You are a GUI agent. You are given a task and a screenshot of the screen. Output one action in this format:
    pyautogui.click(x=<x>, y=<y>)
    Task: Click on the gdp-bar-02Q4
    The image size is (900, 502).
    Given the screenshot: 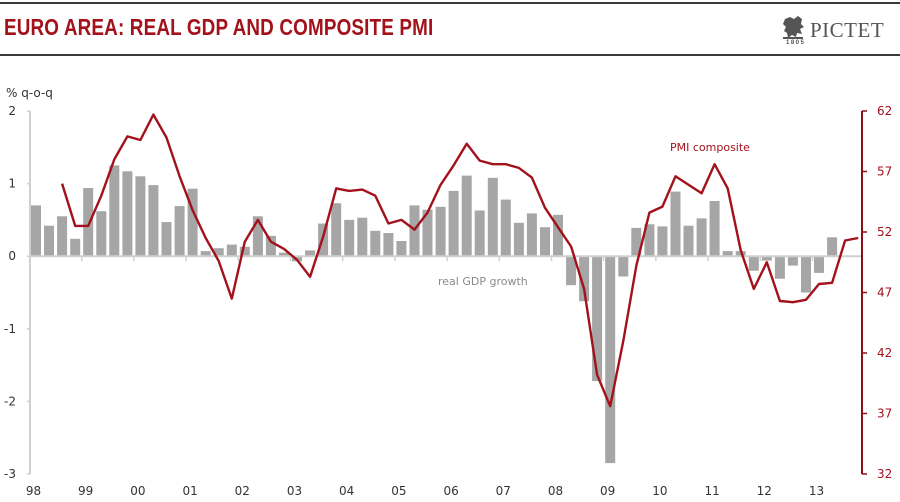 What is the action you would take?
    pyautogui.click(x=284, y=254)
    